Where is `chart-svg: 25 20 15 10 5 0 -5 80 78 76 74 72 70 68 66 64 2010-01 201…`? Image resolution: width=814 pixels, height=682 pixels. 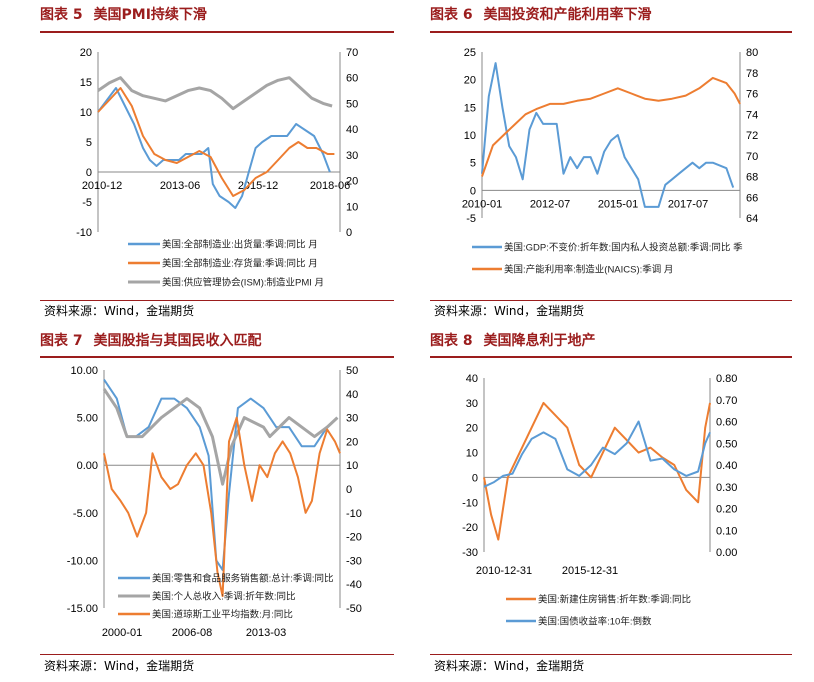
chart-svg: 25 20 15 10 5 0 -5 80 78 76 74 72 70 68 66 64 2010-01 201… is located at coordinates (610, 161).